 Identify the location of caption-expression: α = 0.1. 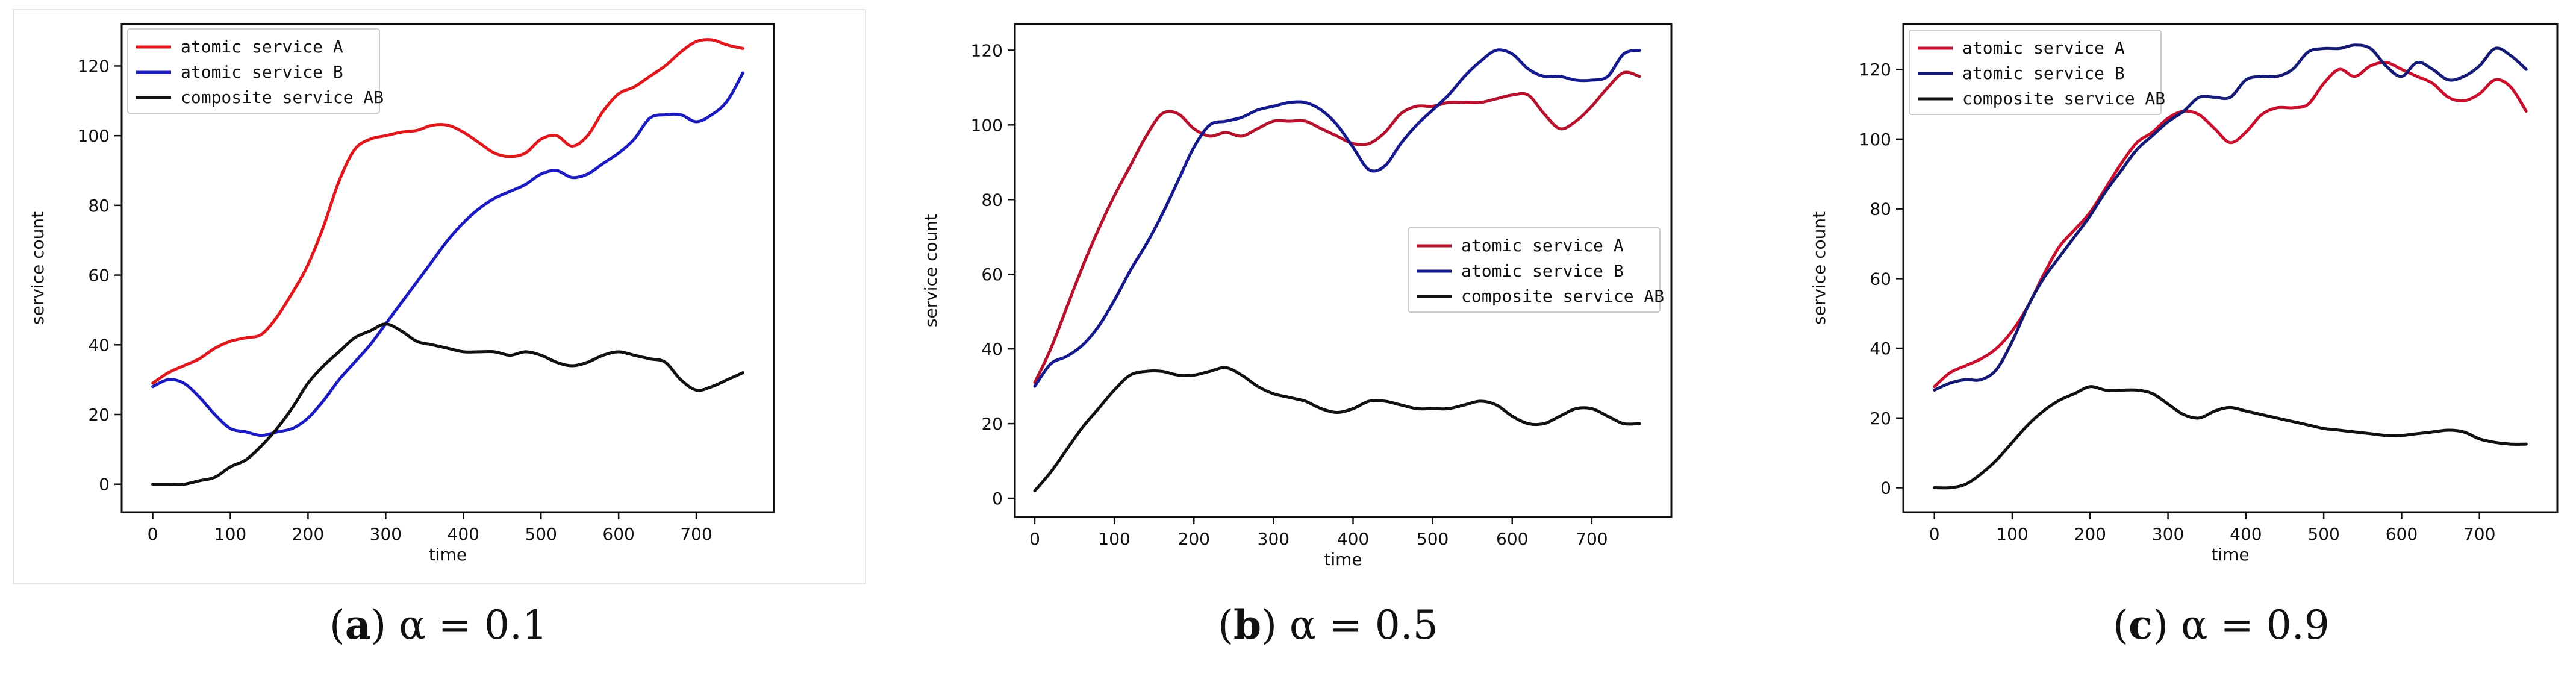
(473, 625).